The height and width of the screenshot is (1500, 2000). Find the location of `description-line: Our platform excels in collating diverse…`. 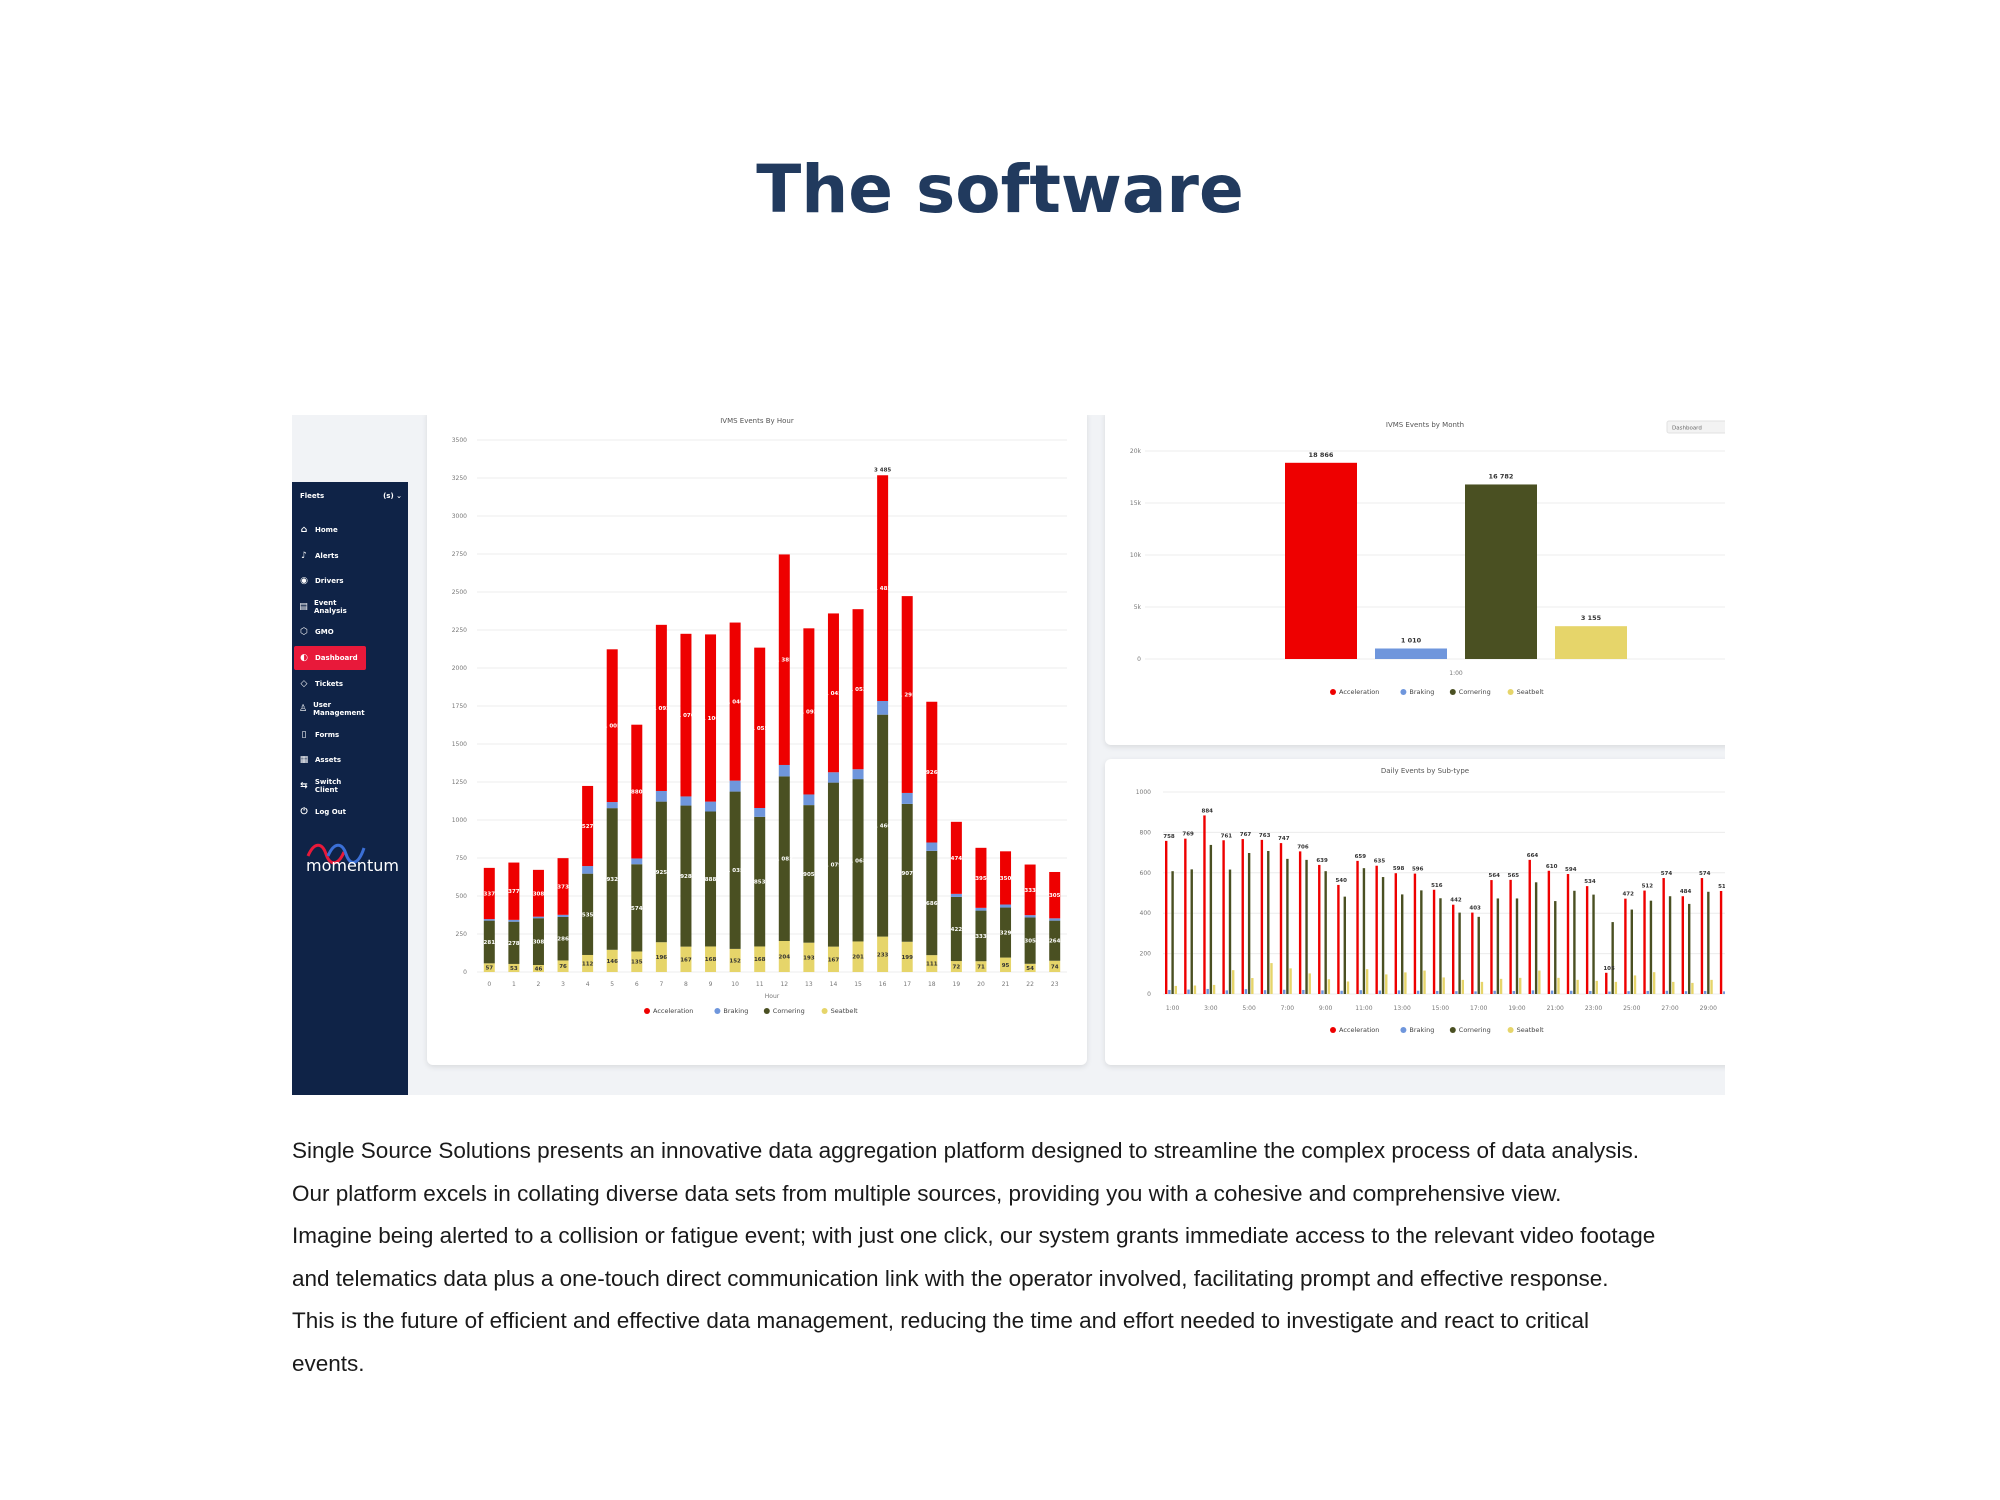

description-line: Our platform excels in collating diverse… is located at coordinates (927, 1193).